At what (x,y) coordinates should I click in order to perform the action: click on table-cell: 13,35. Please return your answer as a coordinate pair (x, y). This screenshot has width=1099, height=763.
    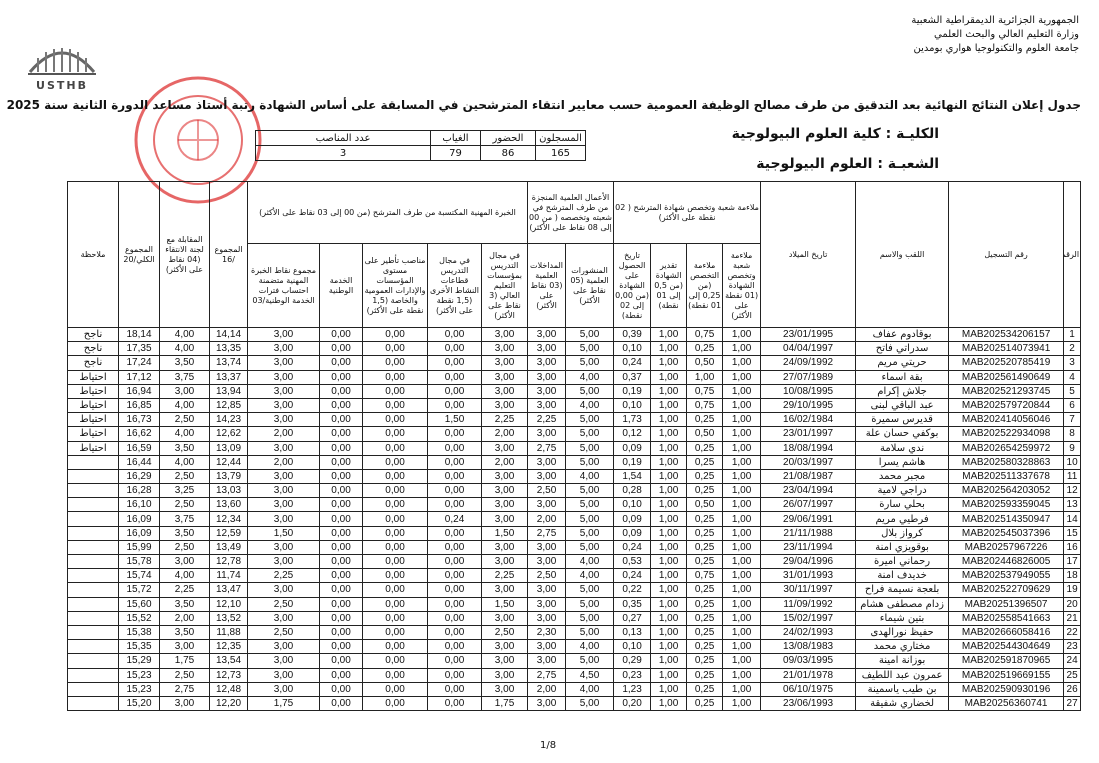
    Looking at the image, I should click on (228, 349).